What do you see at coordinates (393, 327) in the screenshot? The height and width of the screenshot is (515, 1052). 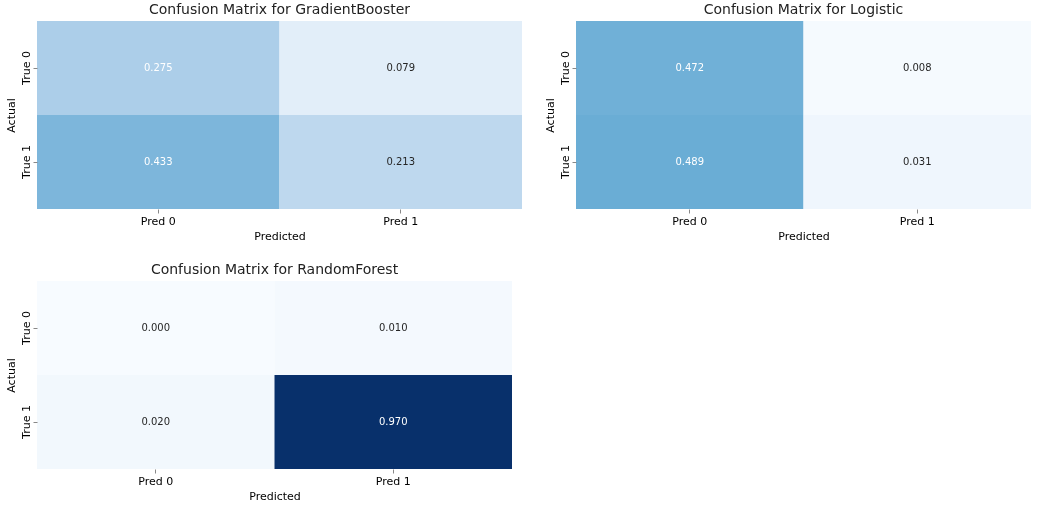 I see `data-label: 0.010` at bounding box center [393, 327].